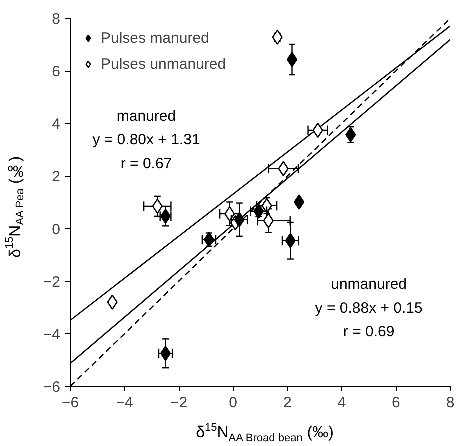 The image size is (465, 446). I want to click on x-axis-title: δ$^{15}$N$_{AA Broad bean}$ (‰), so click(265, 433).